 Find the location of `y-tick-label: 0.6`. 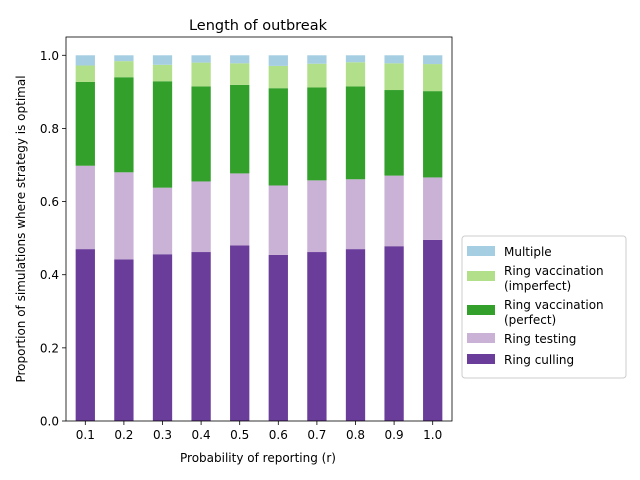

y-tick-label: 0.6 is located at coordinates (49, 202).